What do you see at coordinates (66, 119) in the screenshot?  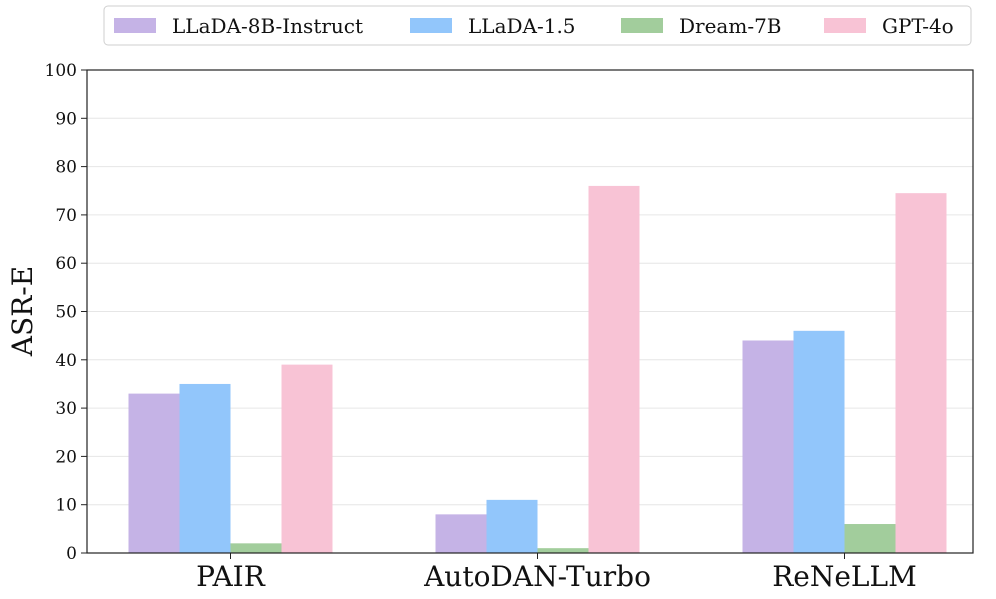 I see `y-tick-label: 90` at bounding box center [66, 119].